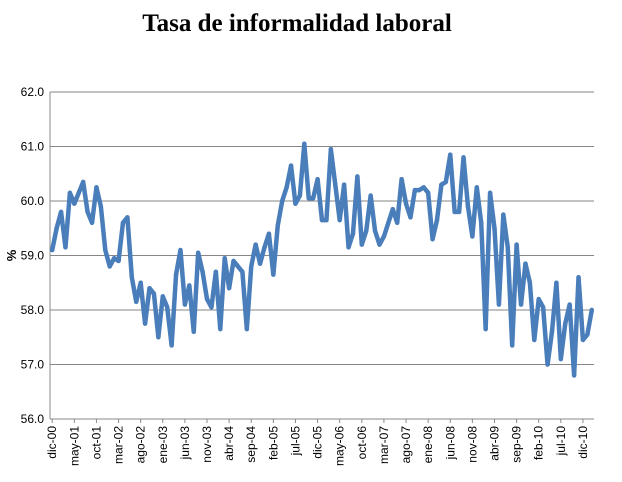 This screenshot has height=482, width=622. What do you see at coordinates (33, 92) in the screenshot?
I see `y-tick-label: 62.0` at bounding box center [33, 92].